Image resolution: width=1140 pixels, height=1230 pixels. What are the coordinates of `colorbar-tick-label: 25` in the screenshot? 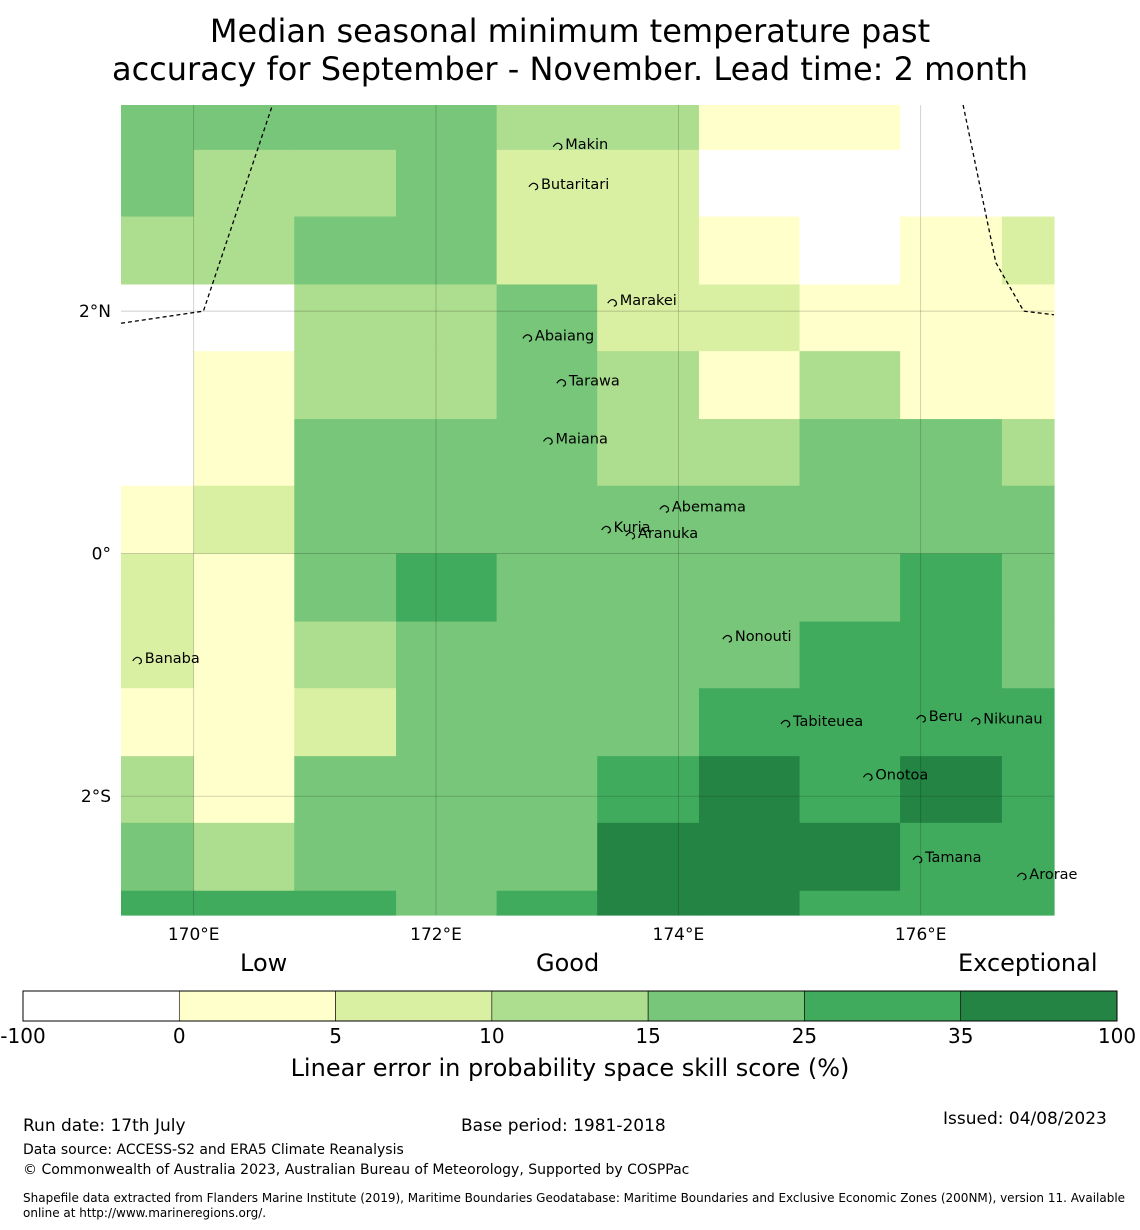 It's located at (804, 1036).